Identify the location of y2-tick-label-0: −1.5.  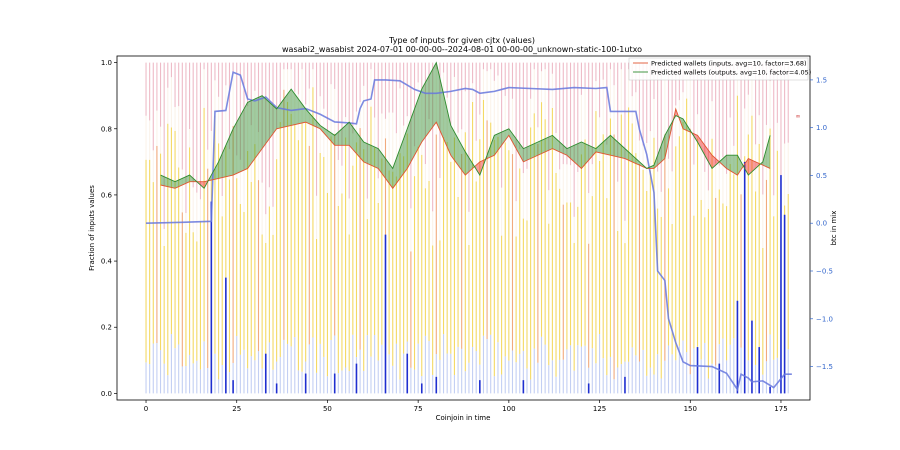
(824, 367).